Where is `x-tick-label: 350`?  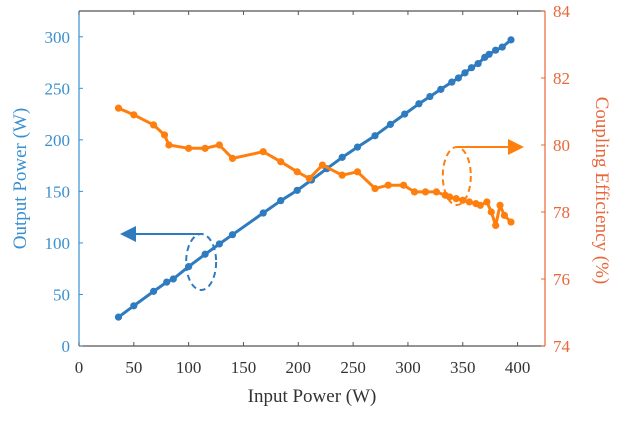 x-tick-label: 350 is located at coordinates (463, 367).